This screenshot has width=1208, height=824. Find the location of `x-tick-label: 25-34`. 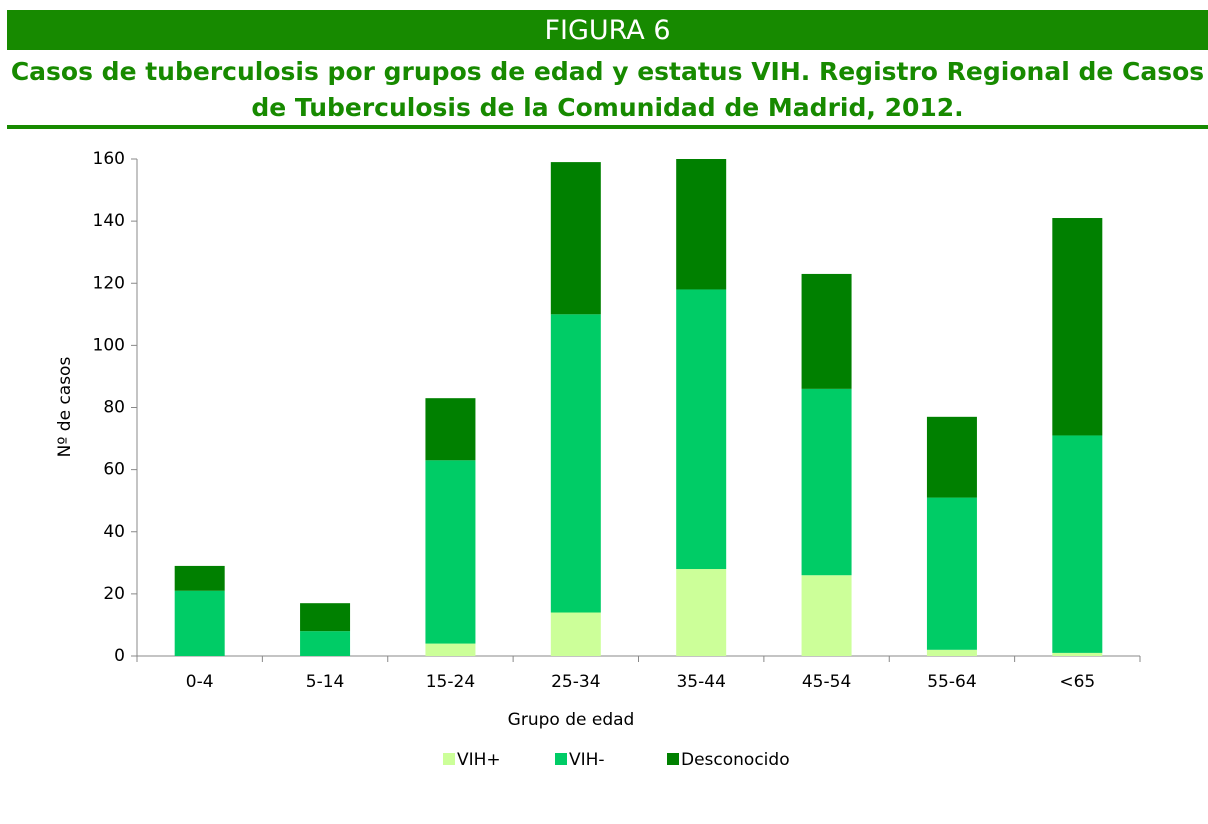

x-tick-label: 25-34 is located at coordinates (575, 682).